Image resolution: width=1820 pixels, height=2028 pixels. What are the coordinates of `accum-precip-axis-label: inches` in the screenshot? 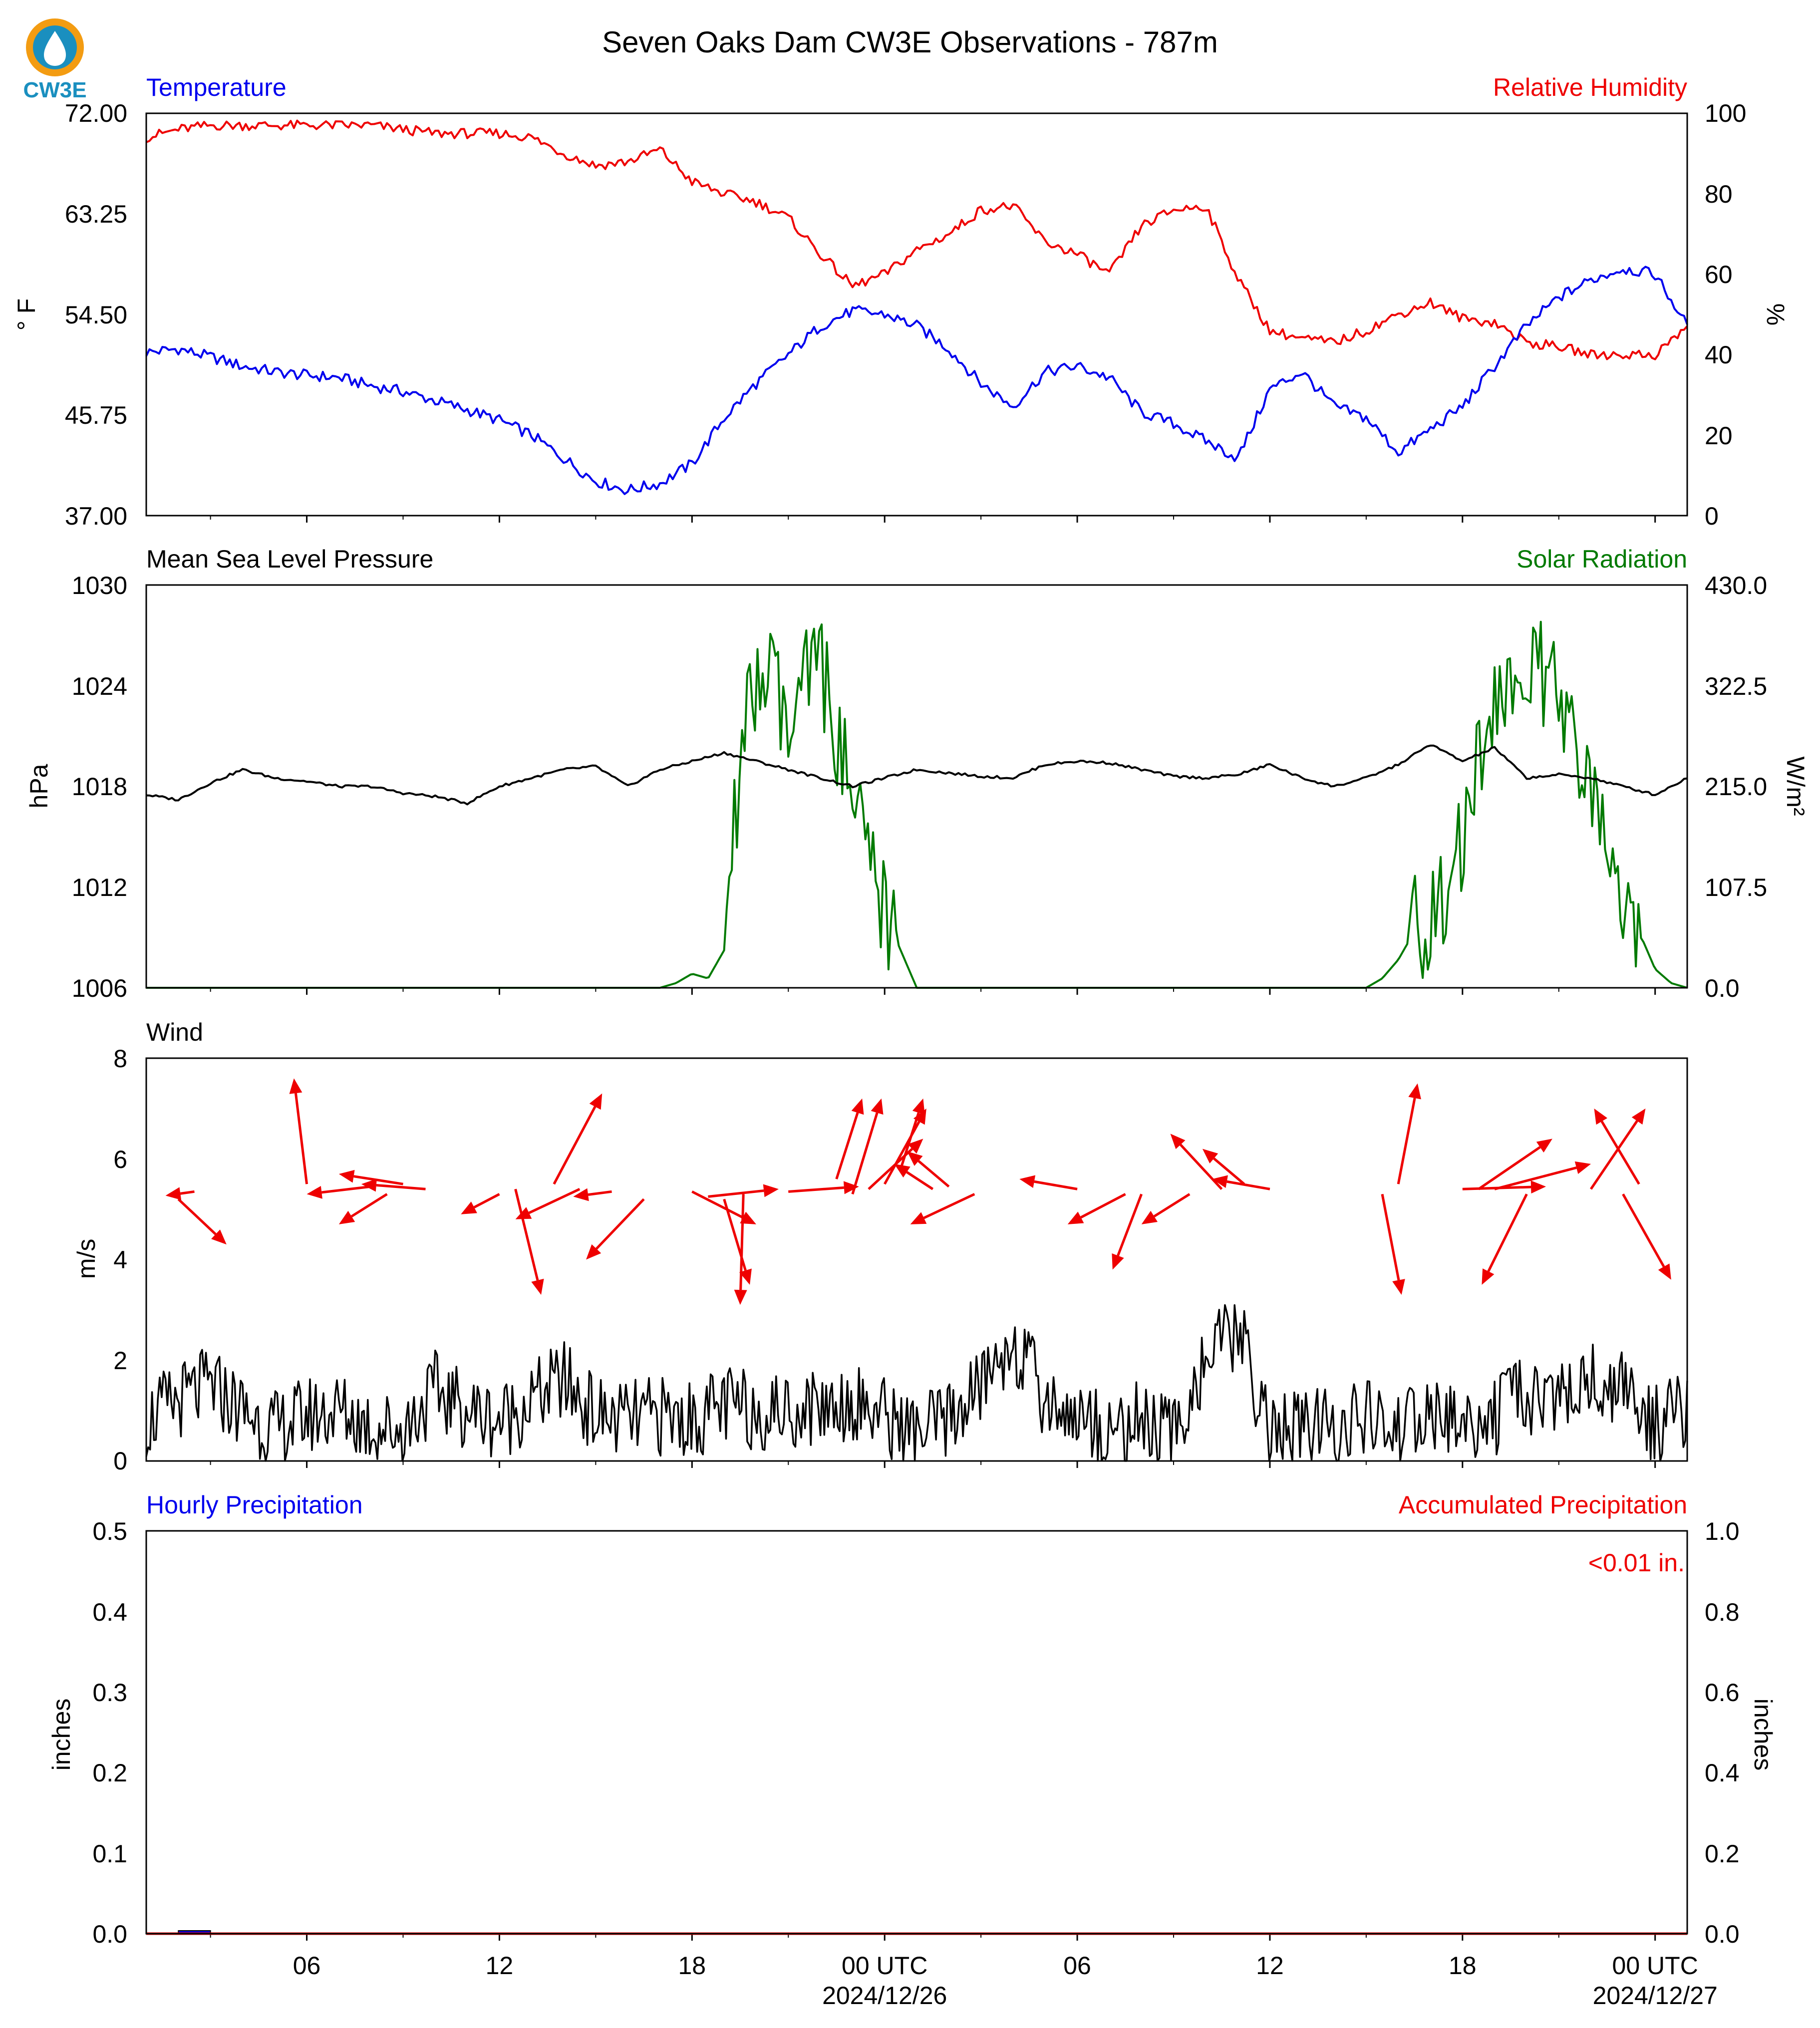 It's located at (1763, 1735).